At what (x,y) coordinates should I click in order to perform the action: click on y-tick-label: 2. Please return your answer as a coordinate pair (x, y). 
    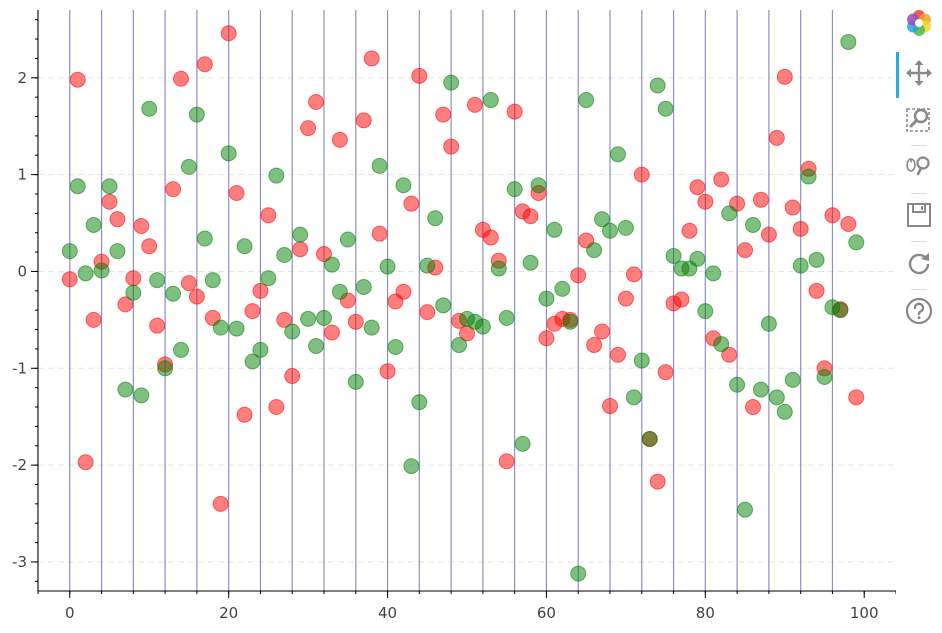
    Looking at the image, I should click on (22, 78).